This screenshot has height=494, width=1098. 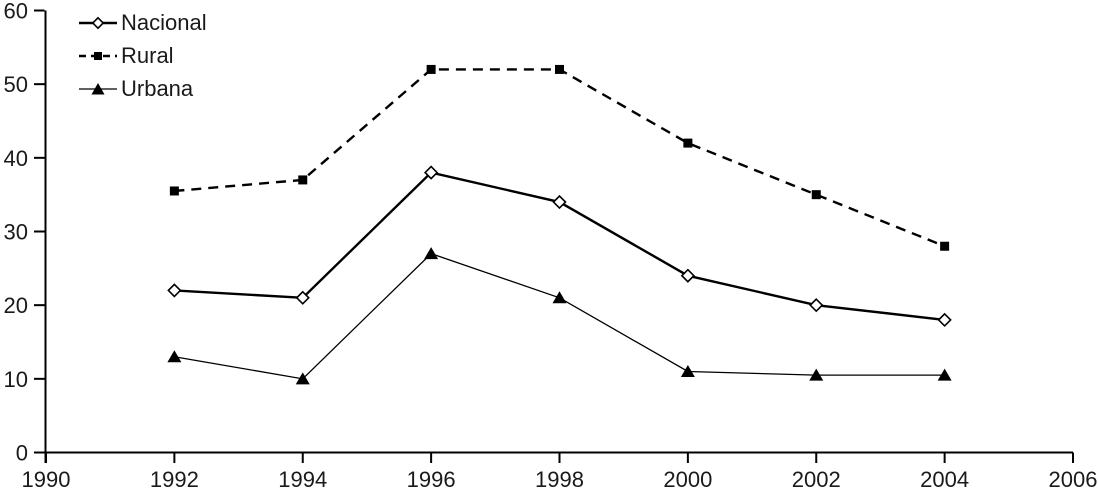 What do you see at coordinates (559, 479) in the screenshot?
I see `x-tick-label: 1998` at bounding box center [559, 479].